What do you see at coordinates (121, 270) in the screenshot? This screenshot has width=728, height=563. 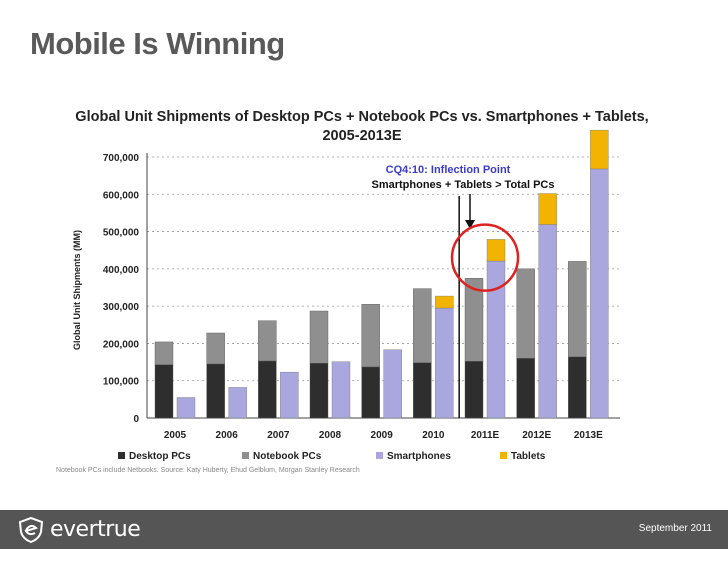 I see `y-tick-label: 400,000` at bounding box center [121, 270].